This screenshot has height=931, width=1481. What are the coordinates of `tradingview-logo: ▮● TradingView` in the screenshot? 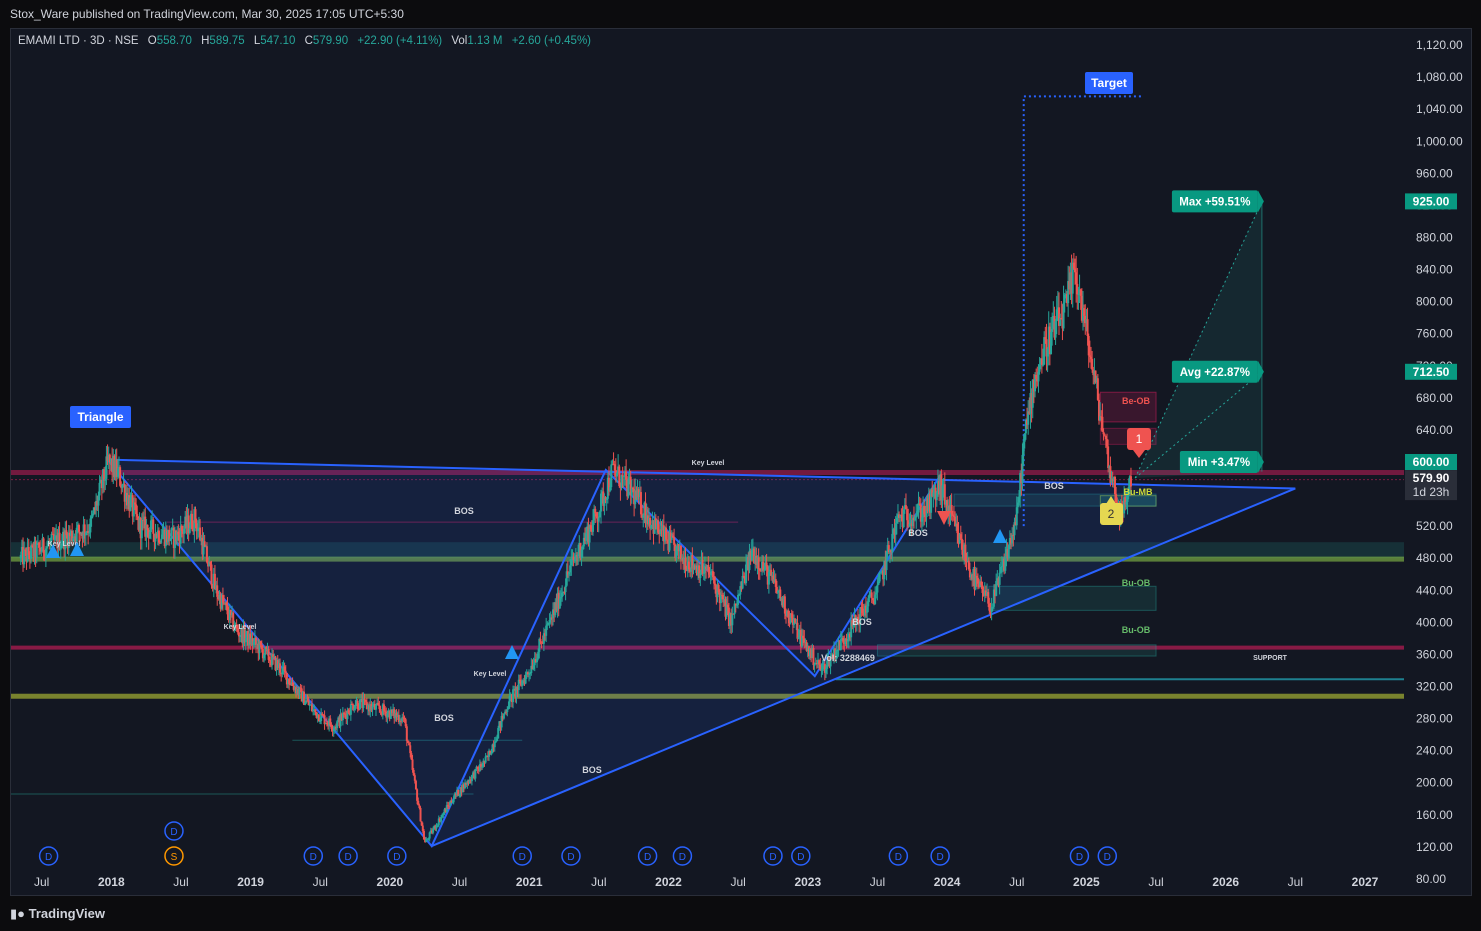 It's located at (57, 914).